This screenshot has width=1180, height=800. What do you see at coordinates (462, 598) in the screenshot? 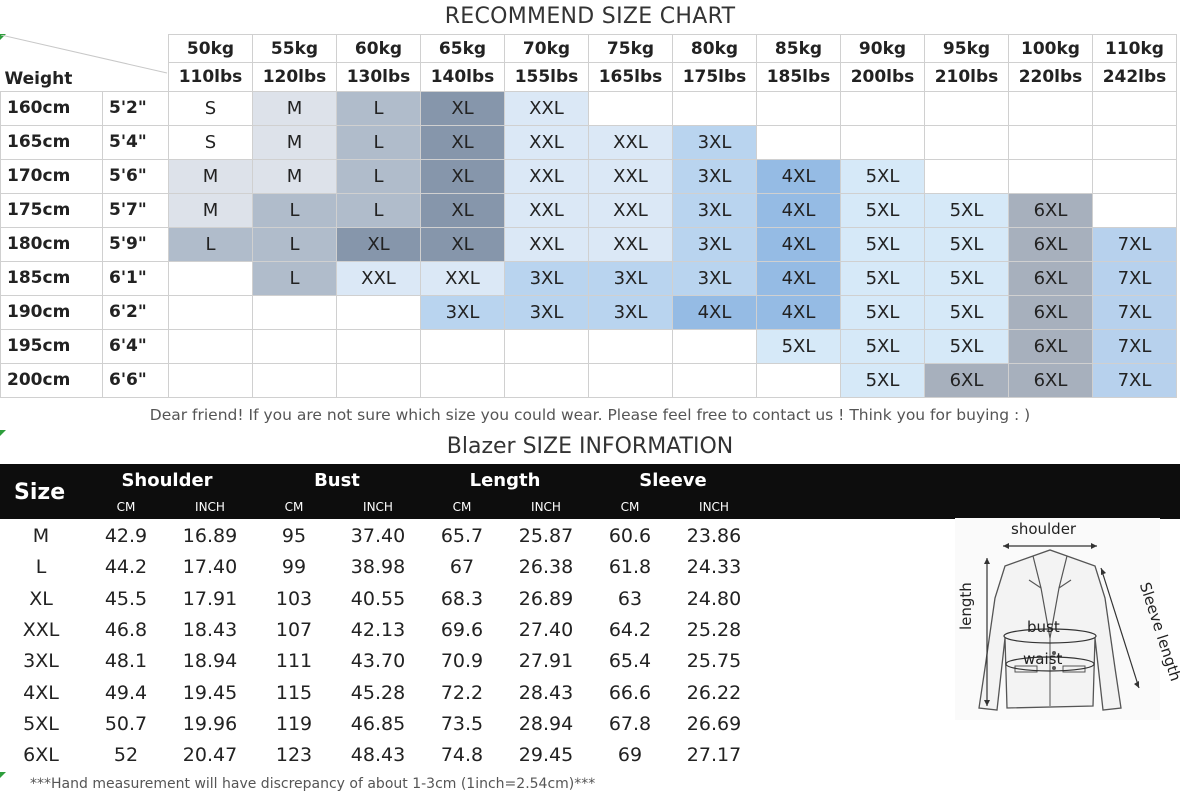
I see `measurement-value: 68.3` at bounding box center [462, 598].